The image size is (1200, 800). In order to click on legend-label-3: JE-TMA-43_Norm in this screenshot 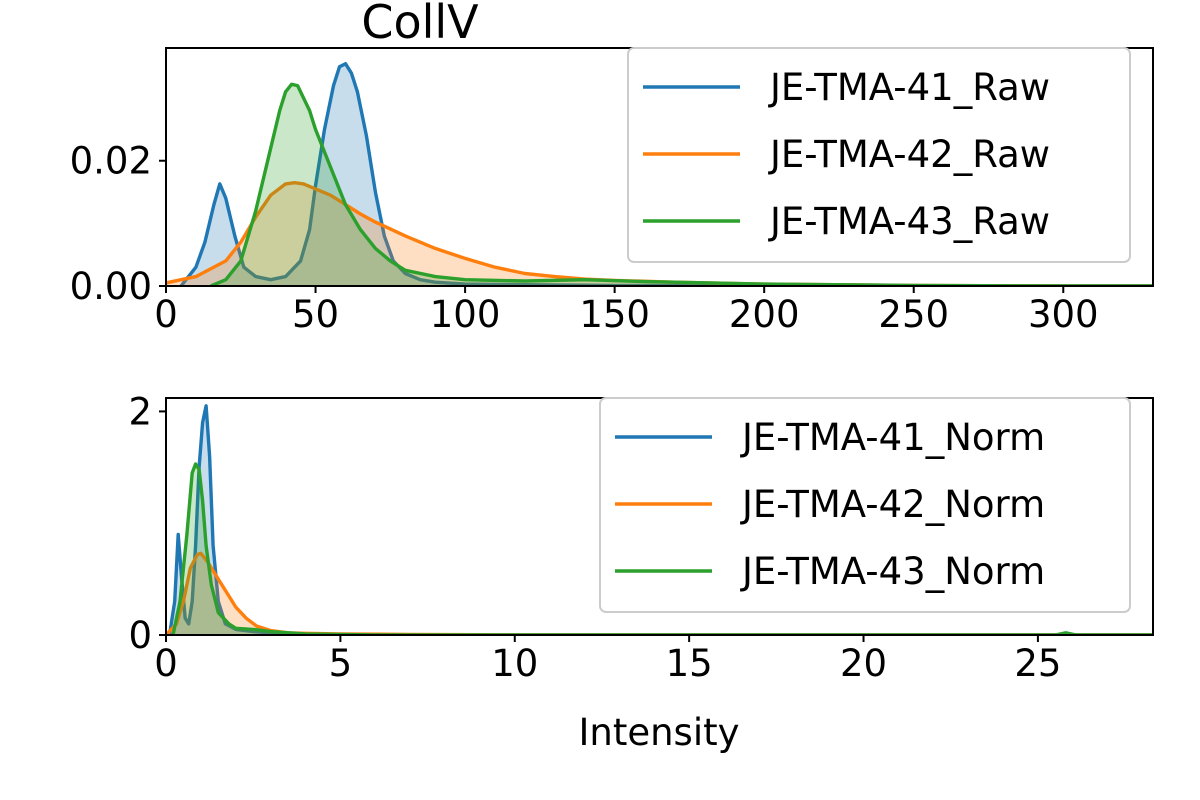, I will do `click(892, 571)`.